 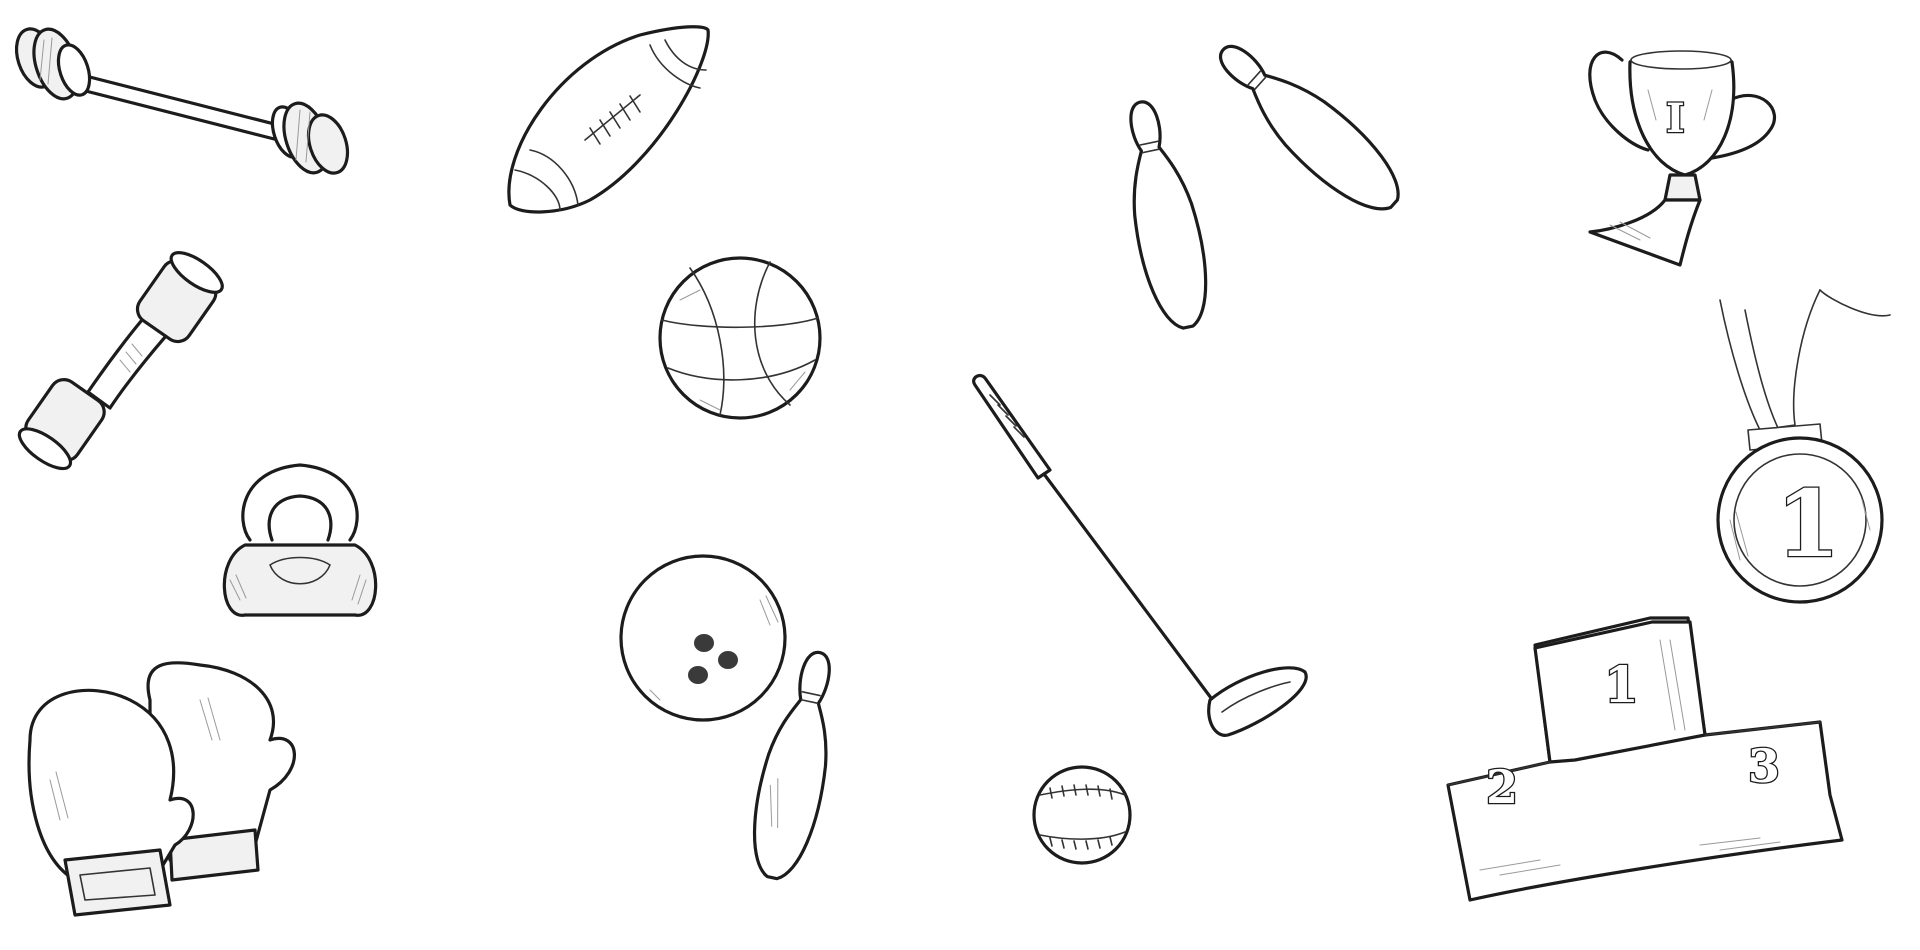 What do you see at coordinates (1675, 118) in the screenshot?
I see `trophy-numeral: I` at bounding box center [1675, 118].